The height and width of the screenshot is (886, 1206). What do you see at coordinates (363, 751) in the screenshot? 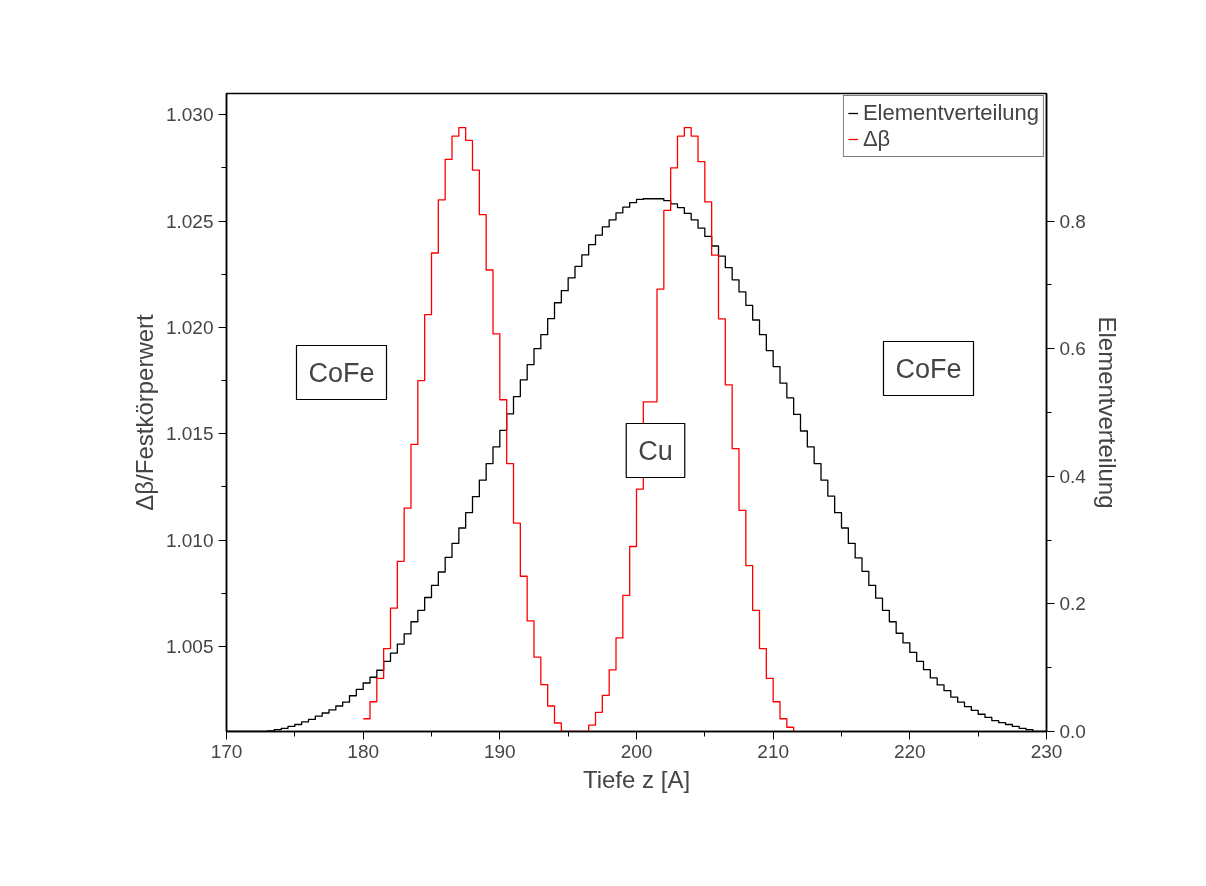
I see `x-tick-label: 180` at bounding box center [363, 751].